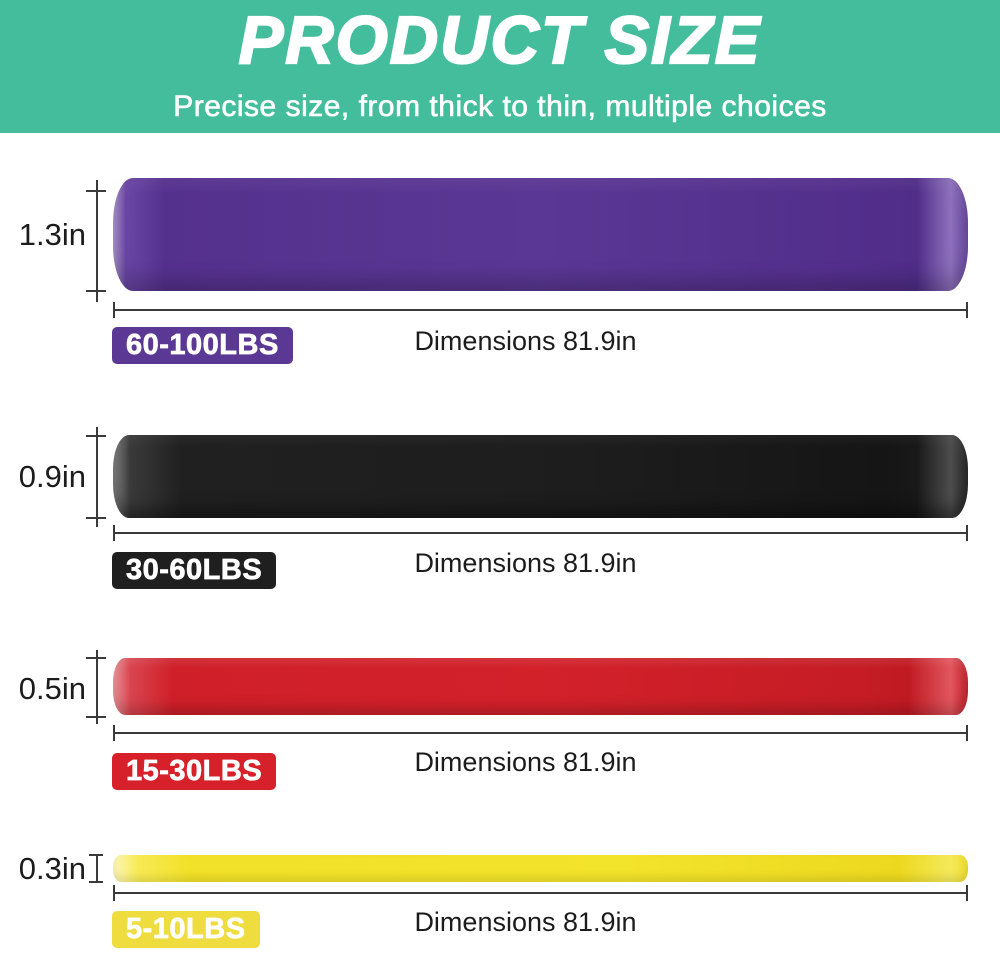 This screenshot has height=953, width=1000. I want to click on thickness-label: 0.9in, so click(52, 476).